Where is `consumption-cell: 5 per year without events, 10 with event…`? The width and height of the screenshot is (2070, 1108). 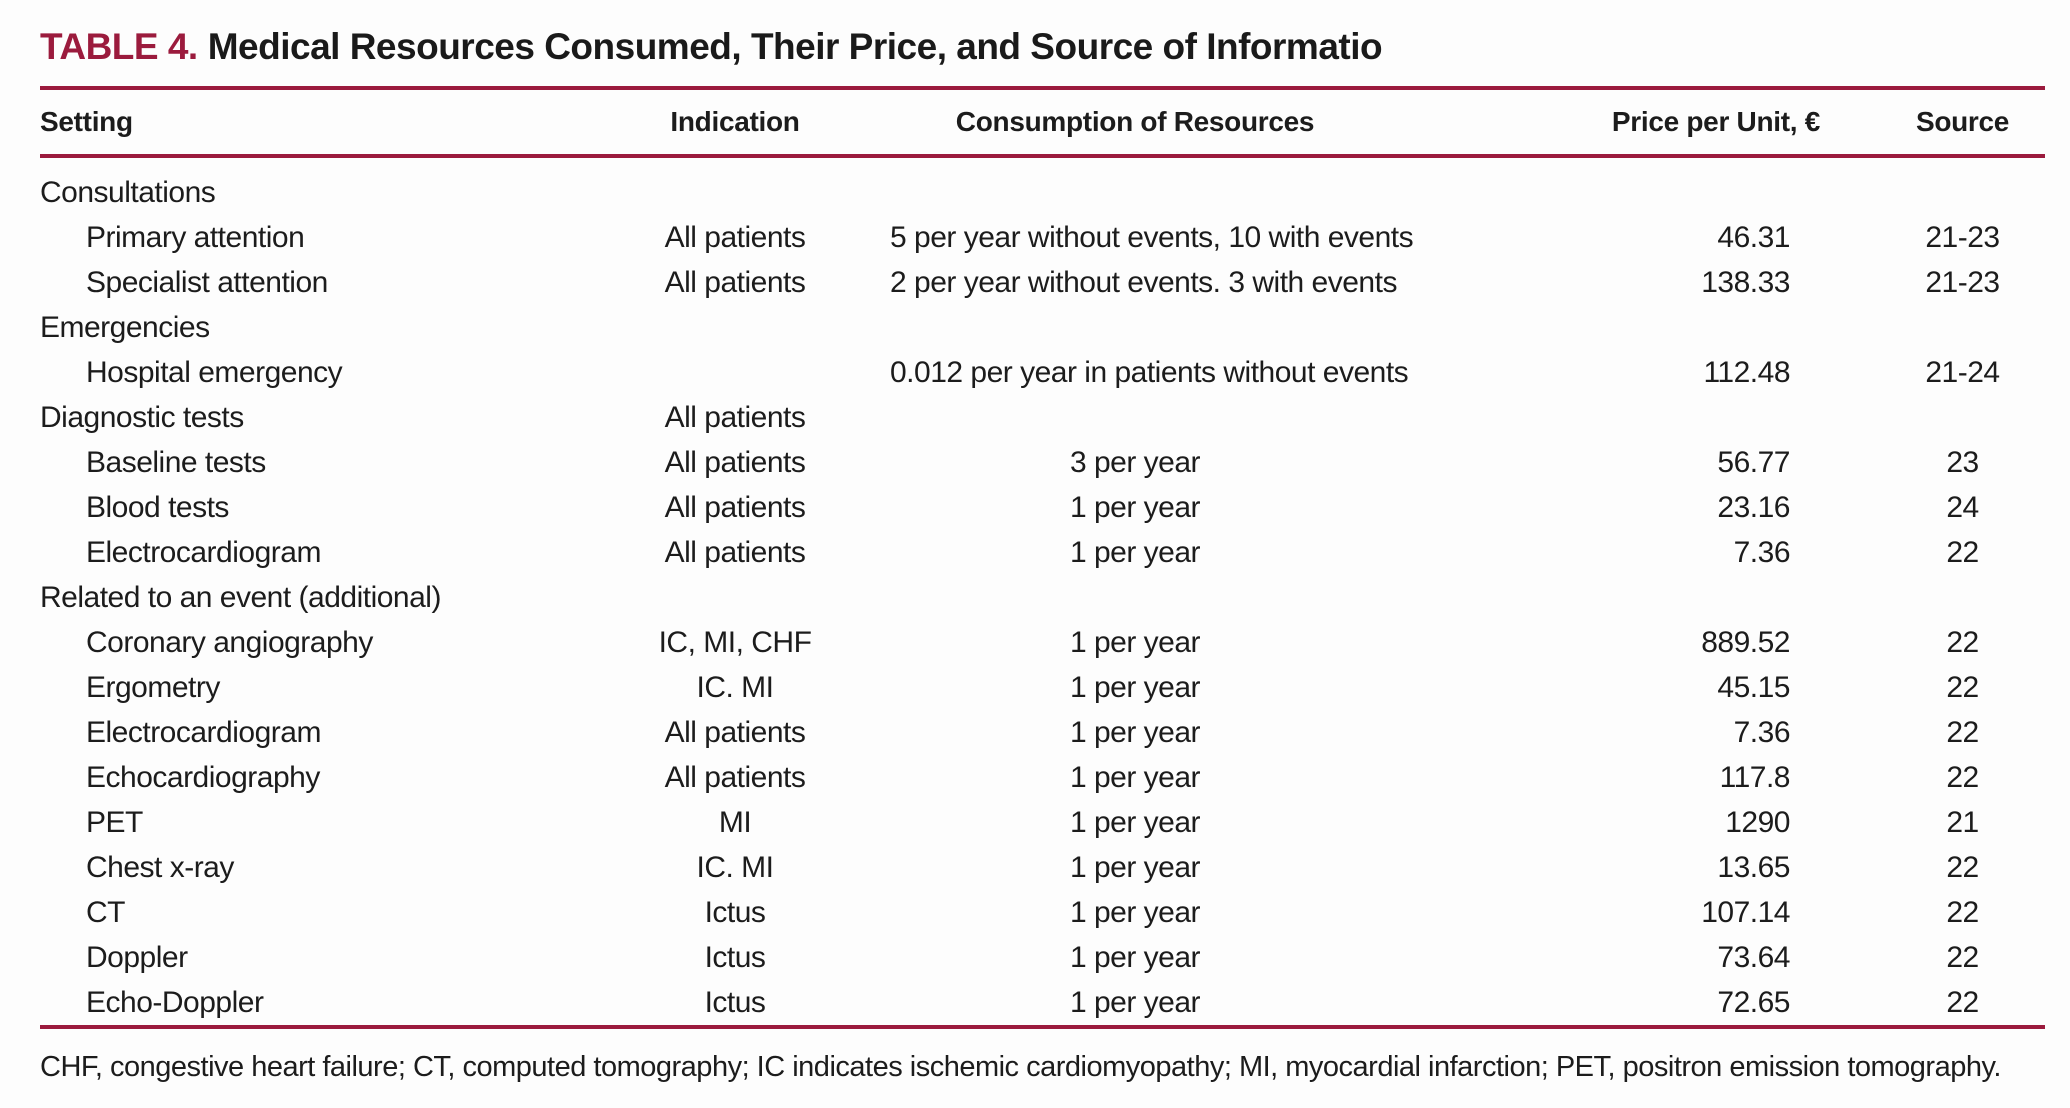
consumption-cell: 5 per year without events, 10 with event… is located at coordinates (1152, 237).